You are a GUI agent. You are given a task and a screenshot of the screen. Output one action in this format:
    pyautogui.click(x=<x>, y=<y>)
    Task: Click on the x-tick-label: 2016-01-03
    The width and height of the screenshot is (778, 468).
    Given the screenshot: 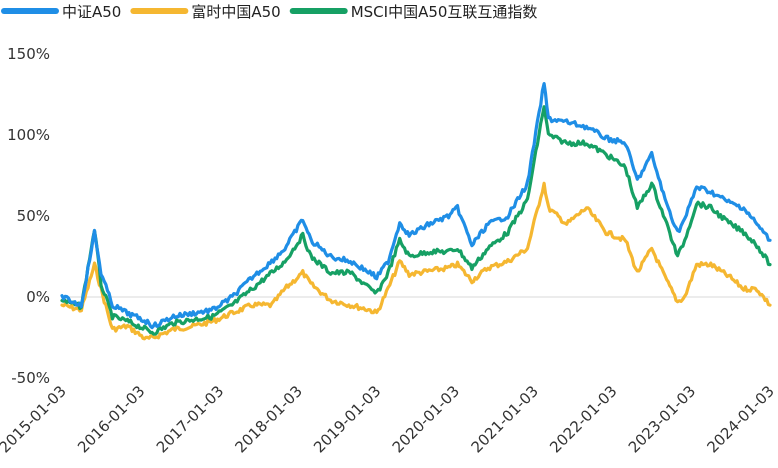 What is the action you would take?
    pyautogui.click(x=111, y=419)
    